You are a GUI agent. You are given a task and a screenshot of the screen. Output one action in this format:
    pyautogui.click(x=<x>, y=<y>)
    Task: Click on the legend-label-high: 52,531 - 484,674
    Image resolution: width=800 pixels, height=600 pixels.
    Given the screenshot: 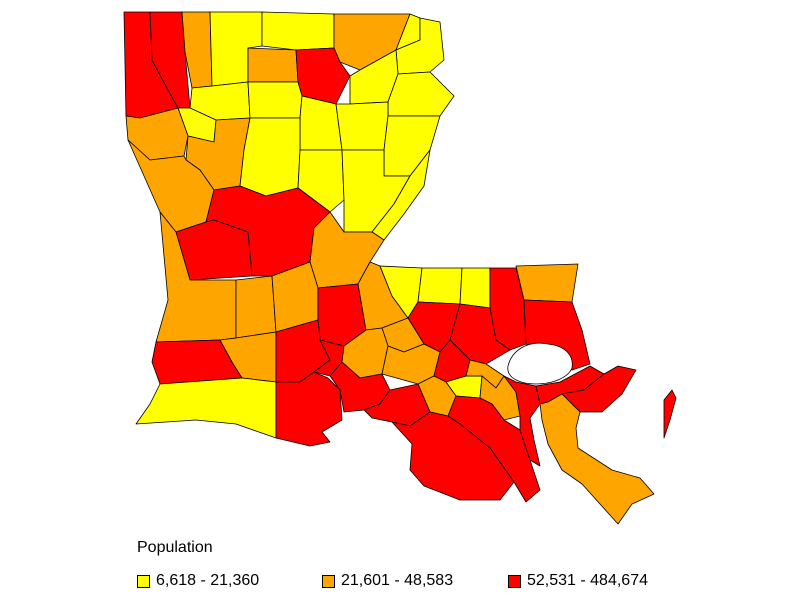 What is the action you would take?
    pyautogui.click(x=587, y=580)
    